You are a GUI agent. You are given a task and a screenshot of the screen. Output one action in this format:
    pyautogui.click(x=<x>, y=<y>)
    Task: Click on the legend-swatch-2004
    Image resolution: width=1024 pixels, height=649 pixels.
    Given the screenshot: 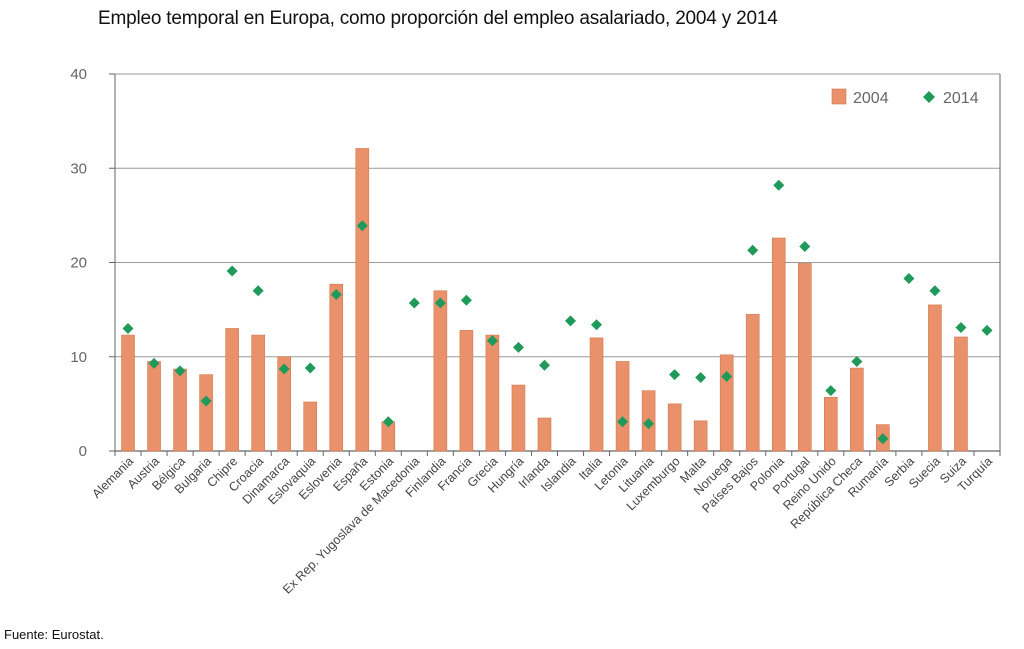 What is the action you would take?
    pyautogui.click(x=839, y=96)
    